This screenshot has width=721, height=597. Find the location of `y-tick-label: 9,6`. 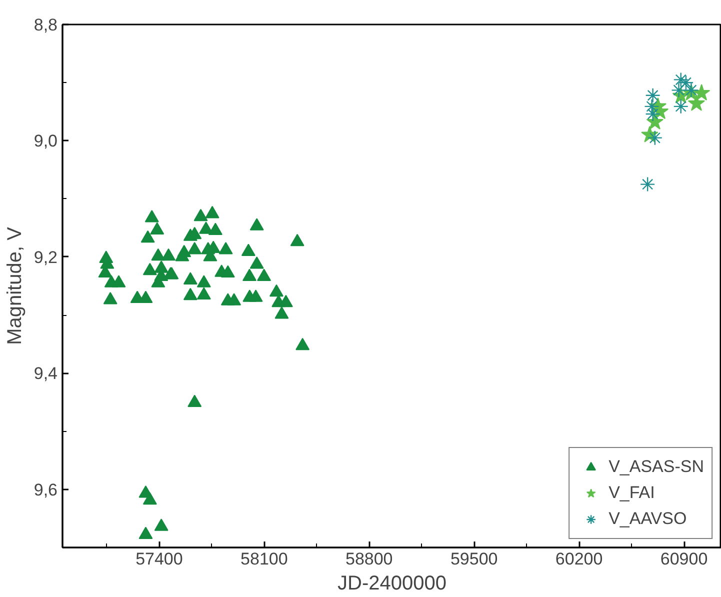

y-tick-label: 9,6 is located at coordinates (46, 490).